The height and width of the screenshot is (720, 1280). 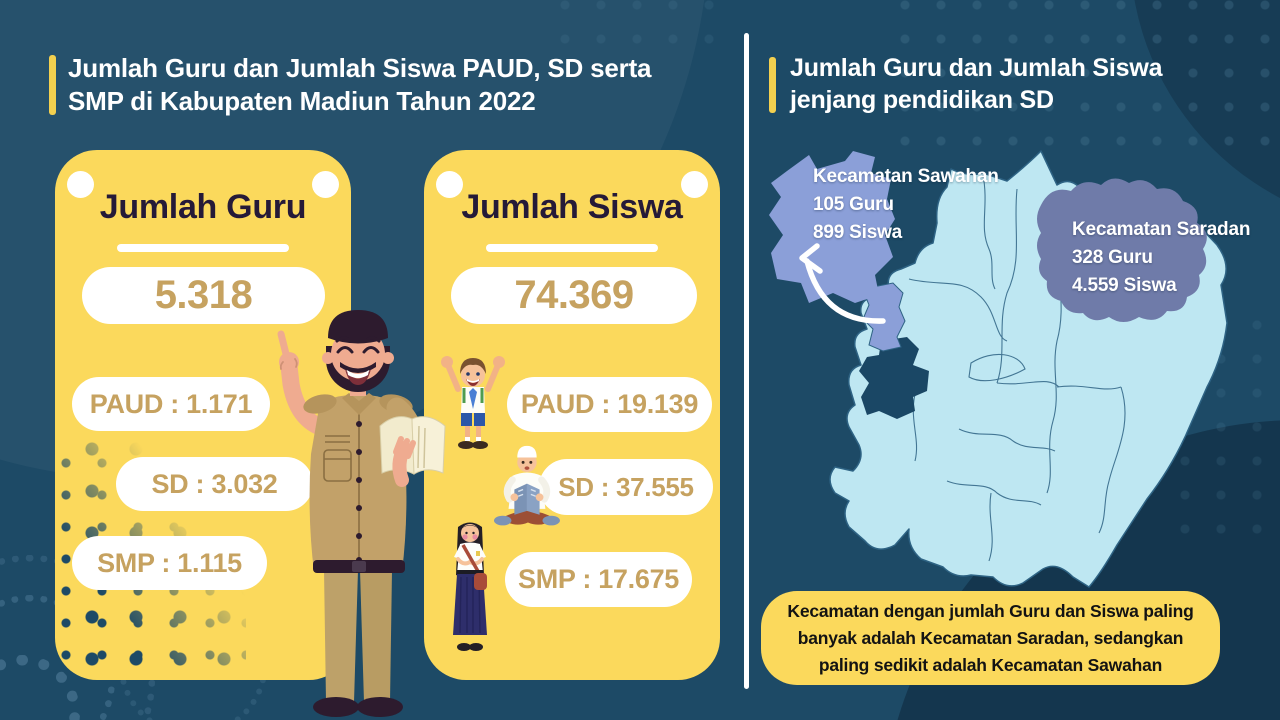 I want to click on district-borders, so click(x=1017, y=368).